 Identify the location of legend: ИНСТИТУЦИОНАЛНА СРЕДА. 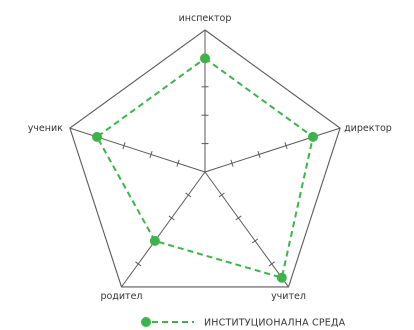
(243, 323).